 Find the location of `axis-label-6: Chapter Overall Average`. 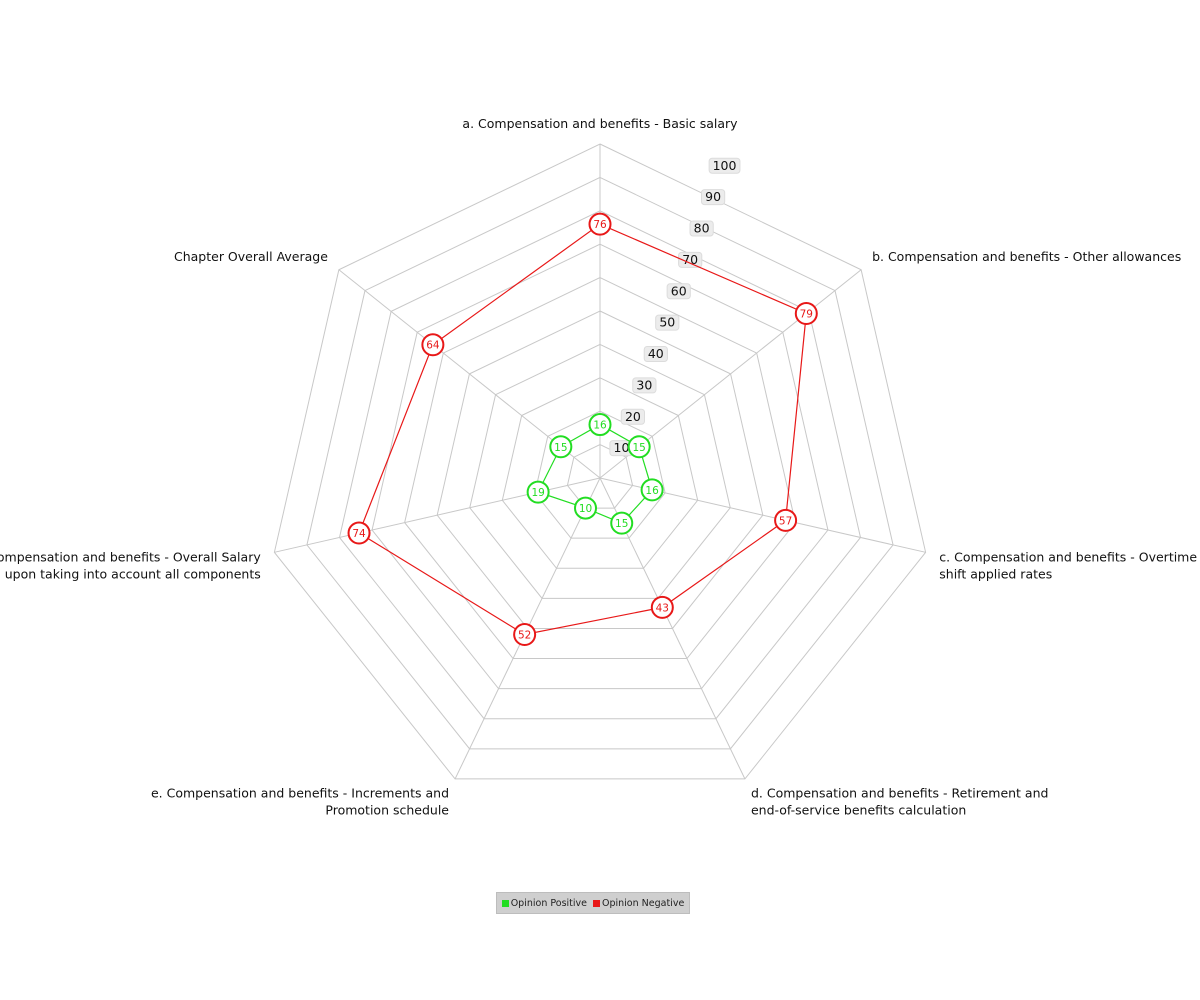

axis-label-6: Chapter Overall Average is located at coordinates (251, 256).